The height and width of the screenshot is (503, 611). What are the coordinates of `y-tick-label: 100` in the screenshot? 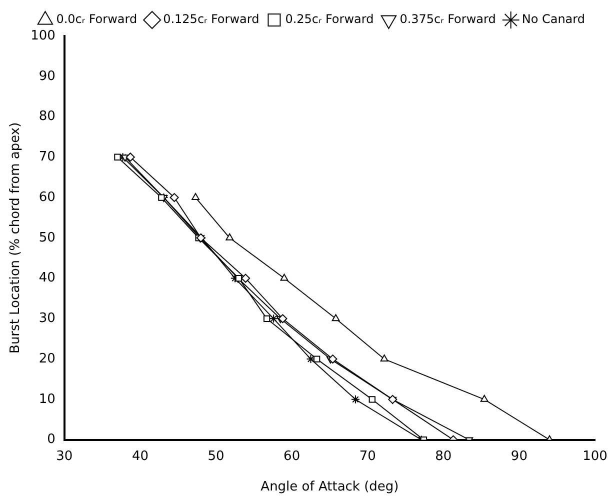 It's located at (43, 36).